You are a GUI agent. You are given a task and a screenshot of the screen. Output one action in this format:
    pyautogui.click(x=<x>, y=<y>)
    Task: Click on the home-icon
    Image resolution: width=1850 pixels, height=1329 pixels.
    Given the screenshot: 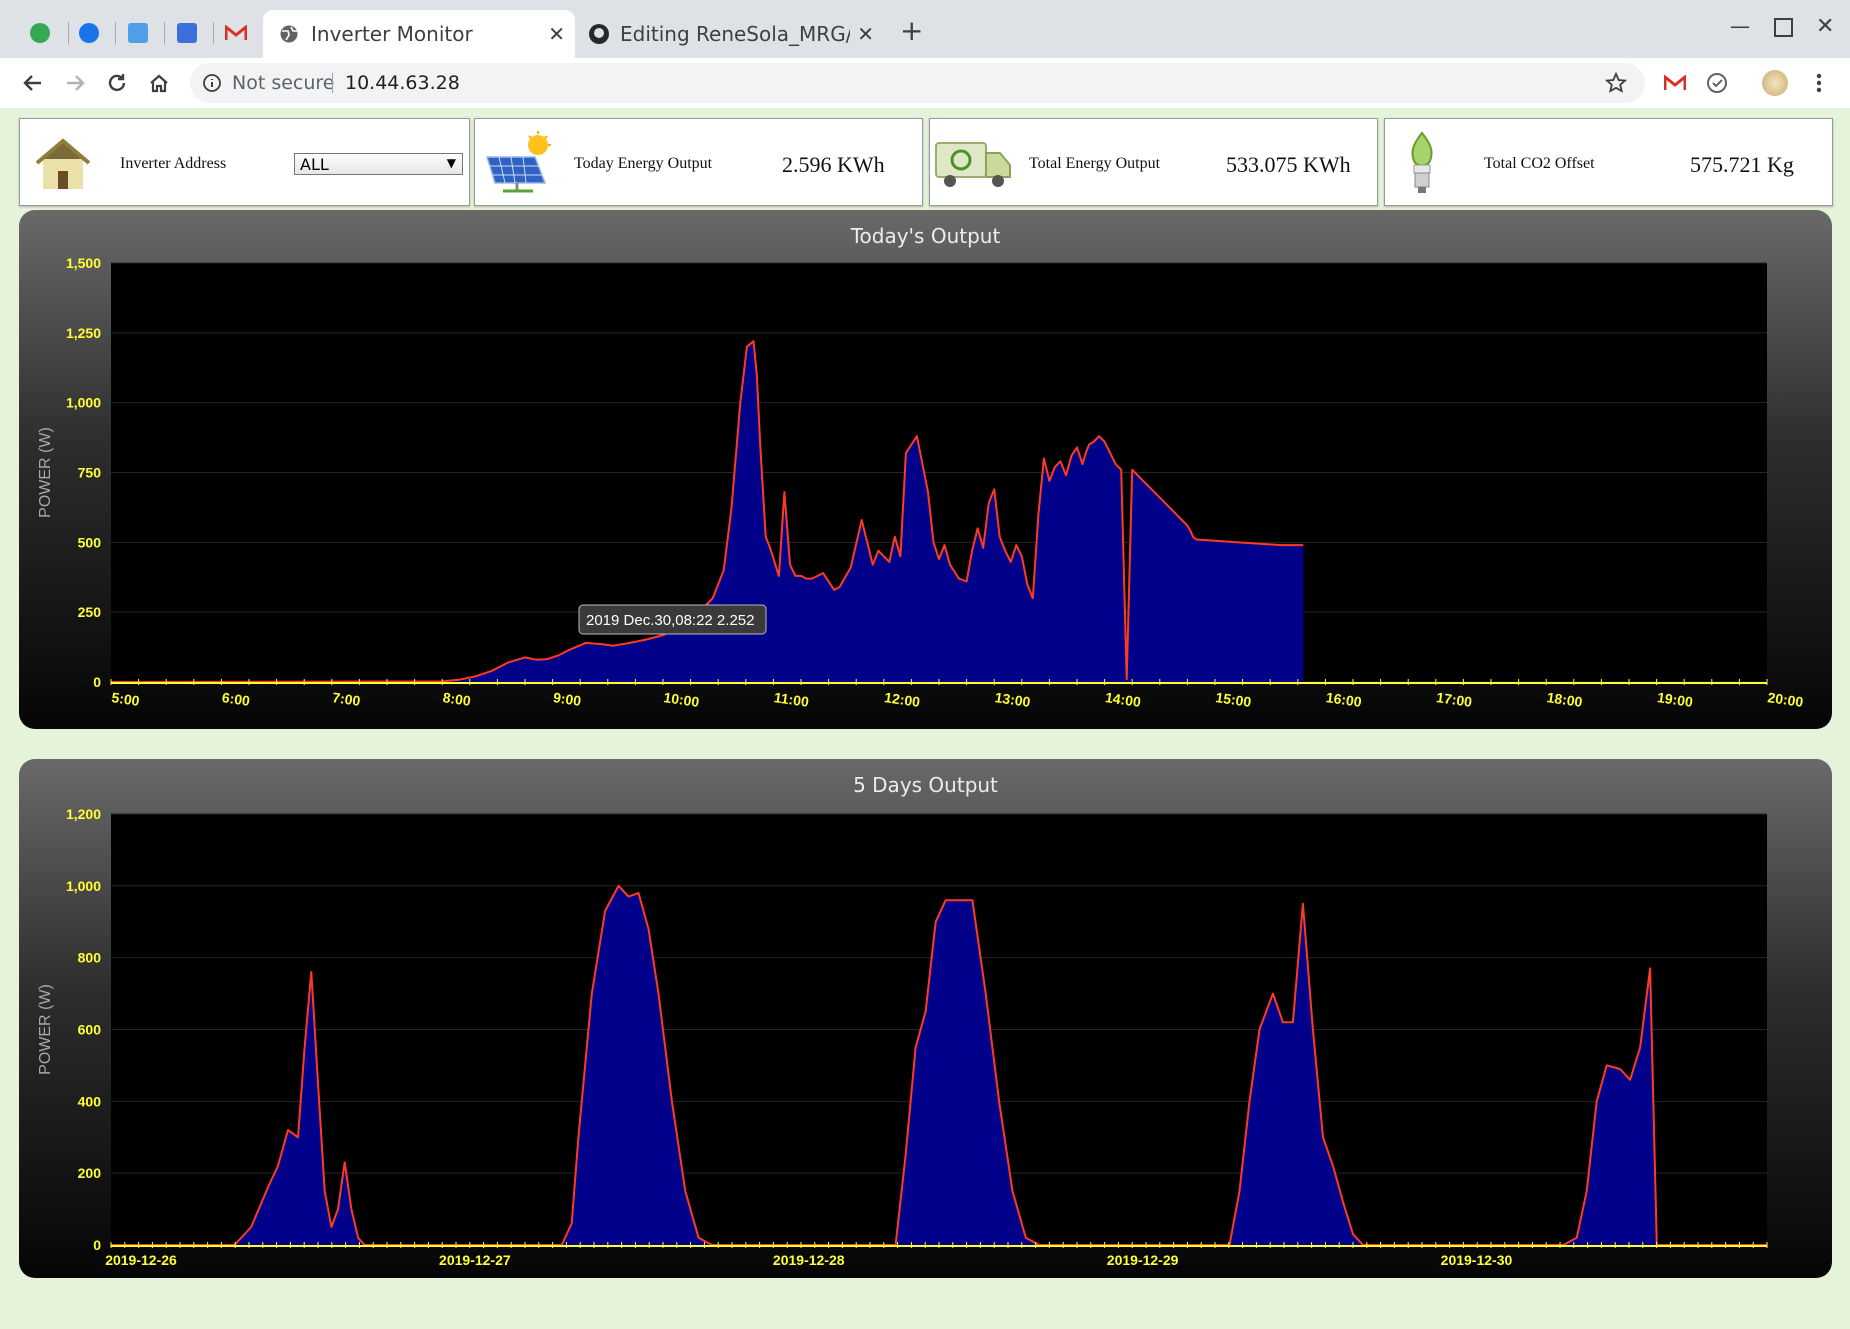 What is the action you would take?
    pyautogui.click(x=159, y=83)
    